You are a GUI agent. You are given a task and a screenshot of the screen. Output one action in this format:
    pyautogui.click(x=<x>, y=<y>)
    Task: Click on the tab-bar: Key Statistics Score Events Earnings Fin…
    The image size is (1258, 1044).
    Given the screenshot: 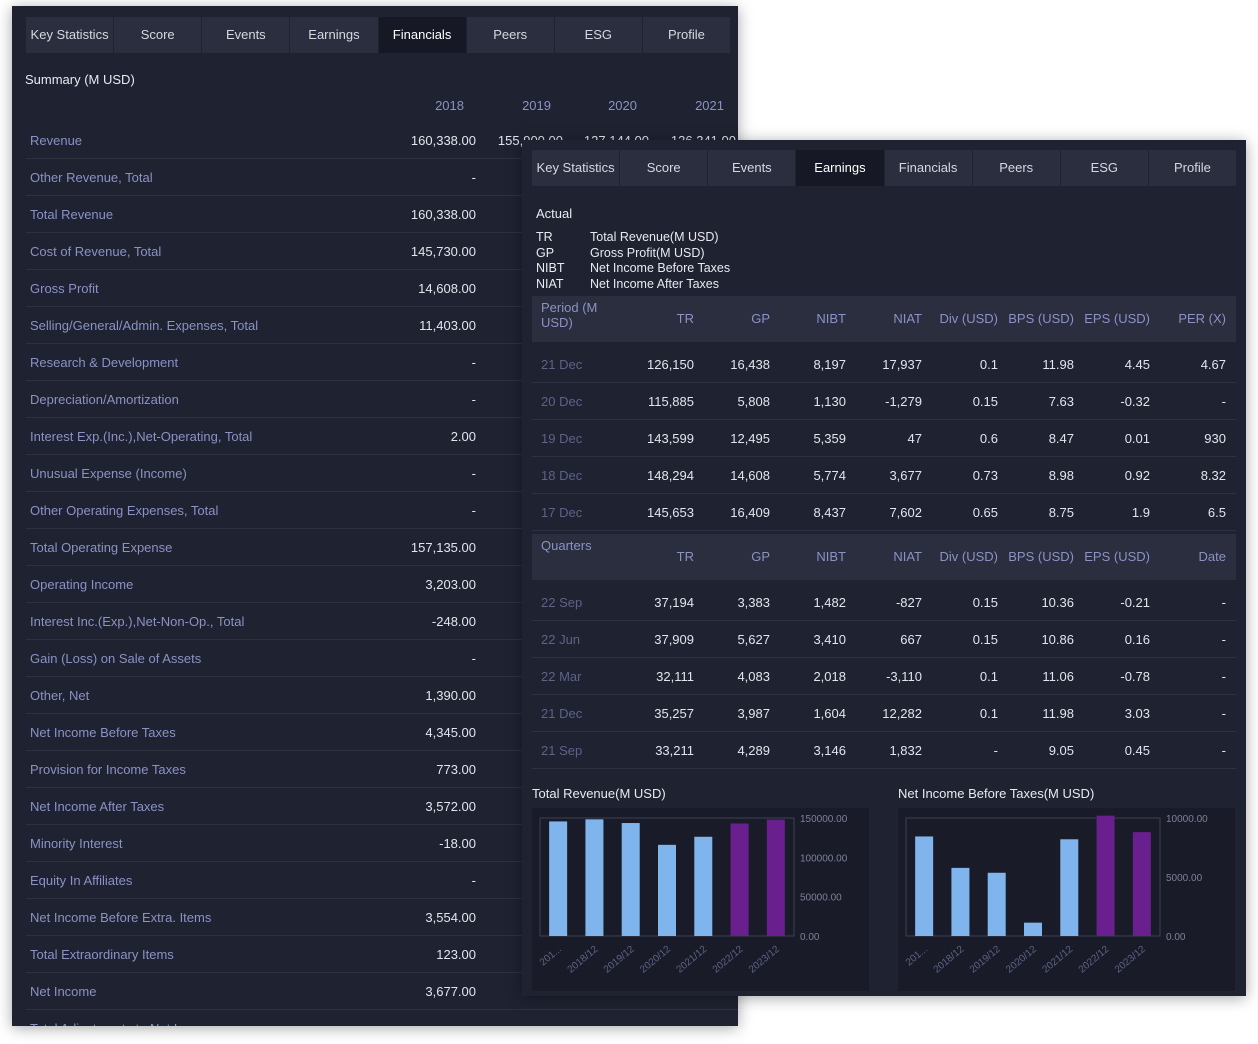 What is the action you would take?
    pyautogui.click(x=884, y=168)
    